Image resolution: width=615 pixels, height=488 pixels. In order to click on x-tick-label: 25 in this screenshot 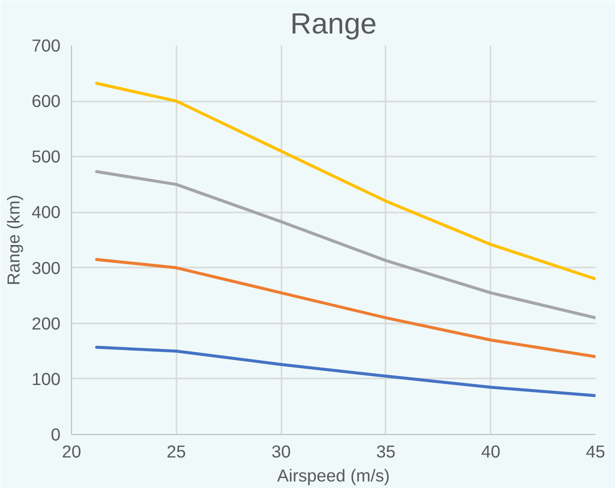, I will do `click(176, 452)`.